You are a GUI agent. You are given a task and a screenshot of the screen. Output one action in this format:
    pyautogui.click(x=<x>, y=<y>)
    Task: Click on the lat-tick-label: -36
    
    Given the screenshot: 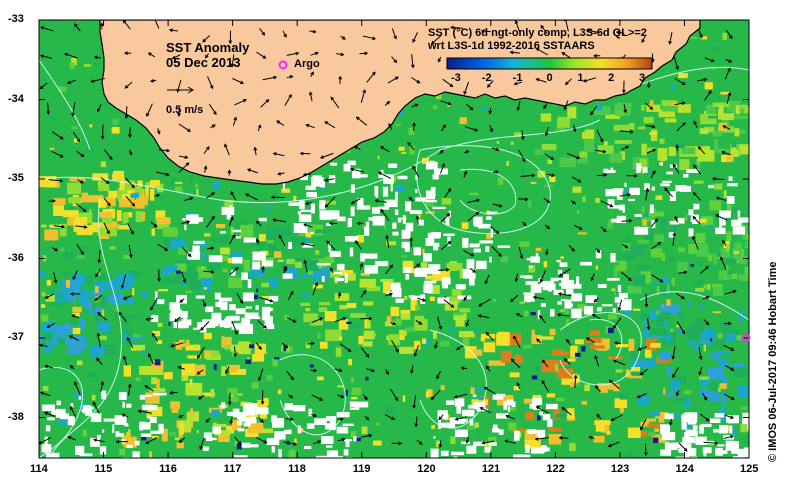 What is the action you would take?
    pyautogui.click(x=16, y=257)
    